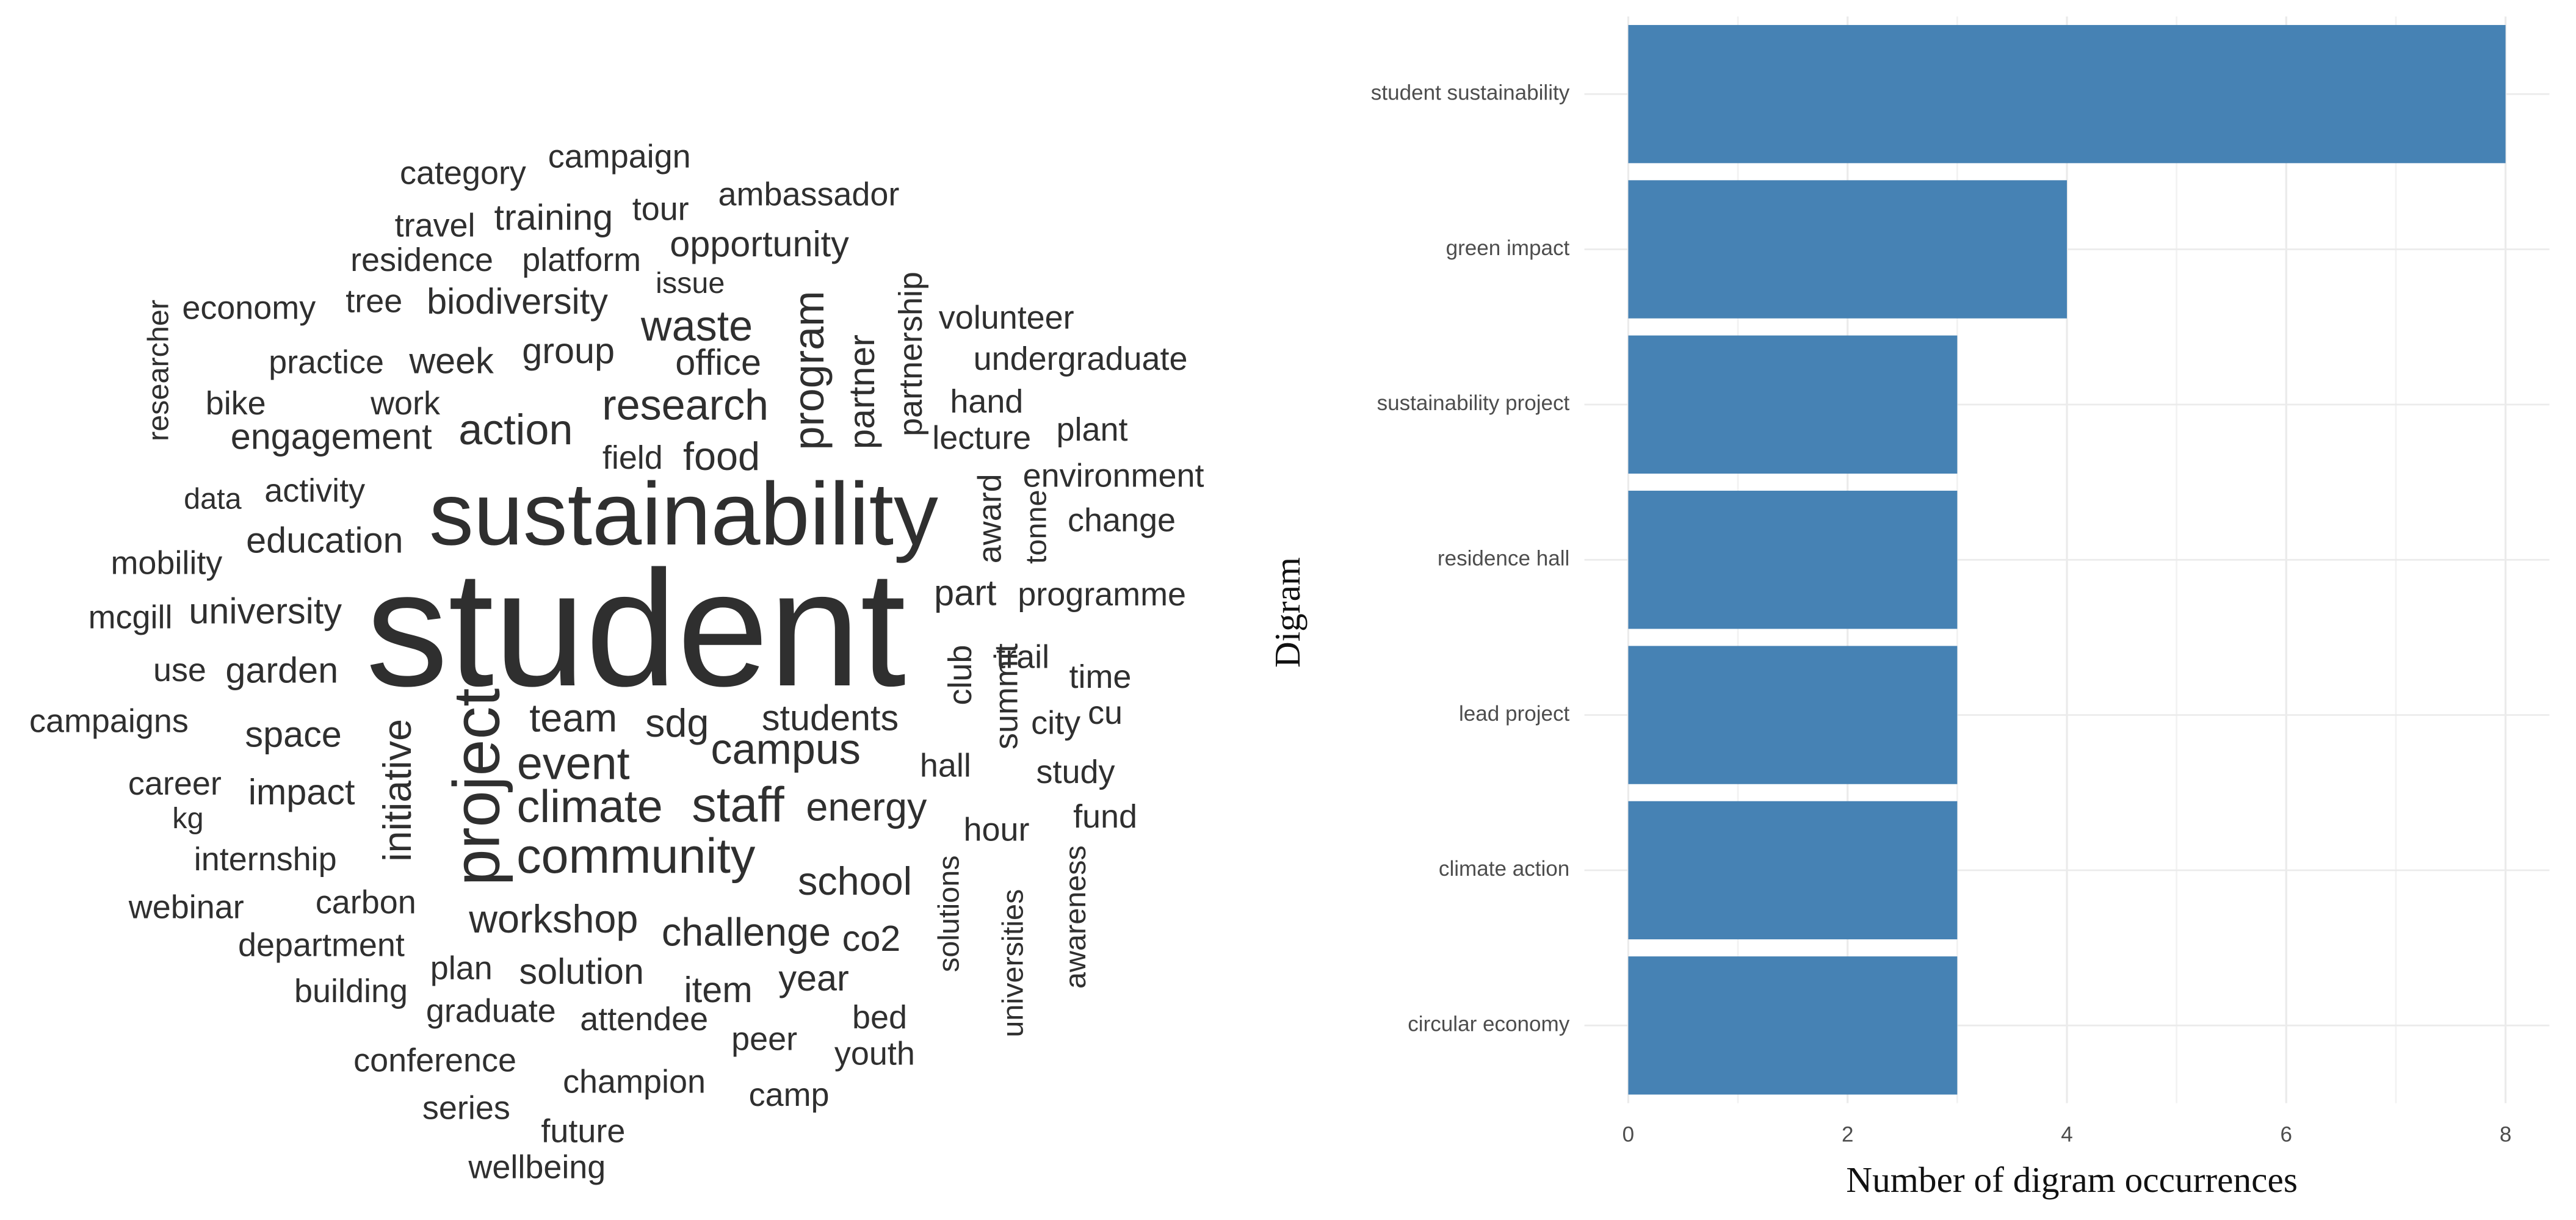  What do you see at coordinates (405, 403) in the screenshot?
I see `word: work` at bounding box center [405, 403].